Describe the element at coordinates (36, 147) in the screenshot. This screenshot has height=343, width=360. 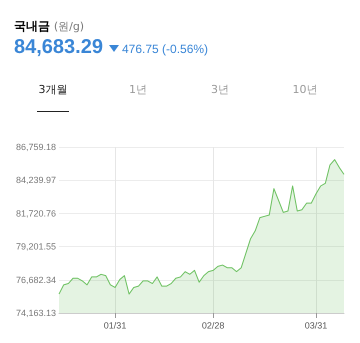
I see `y-tick-label: 86,759.18` at that location.